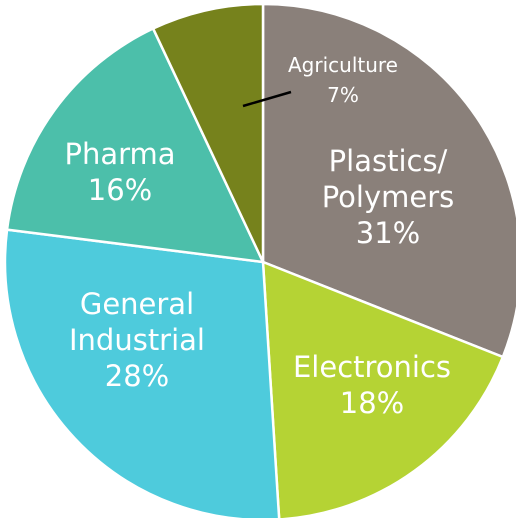  What do you see at coordinates (343, 65) in the screenshot?
I see `category-name: Agriculture` at bounding box center [343, 65].